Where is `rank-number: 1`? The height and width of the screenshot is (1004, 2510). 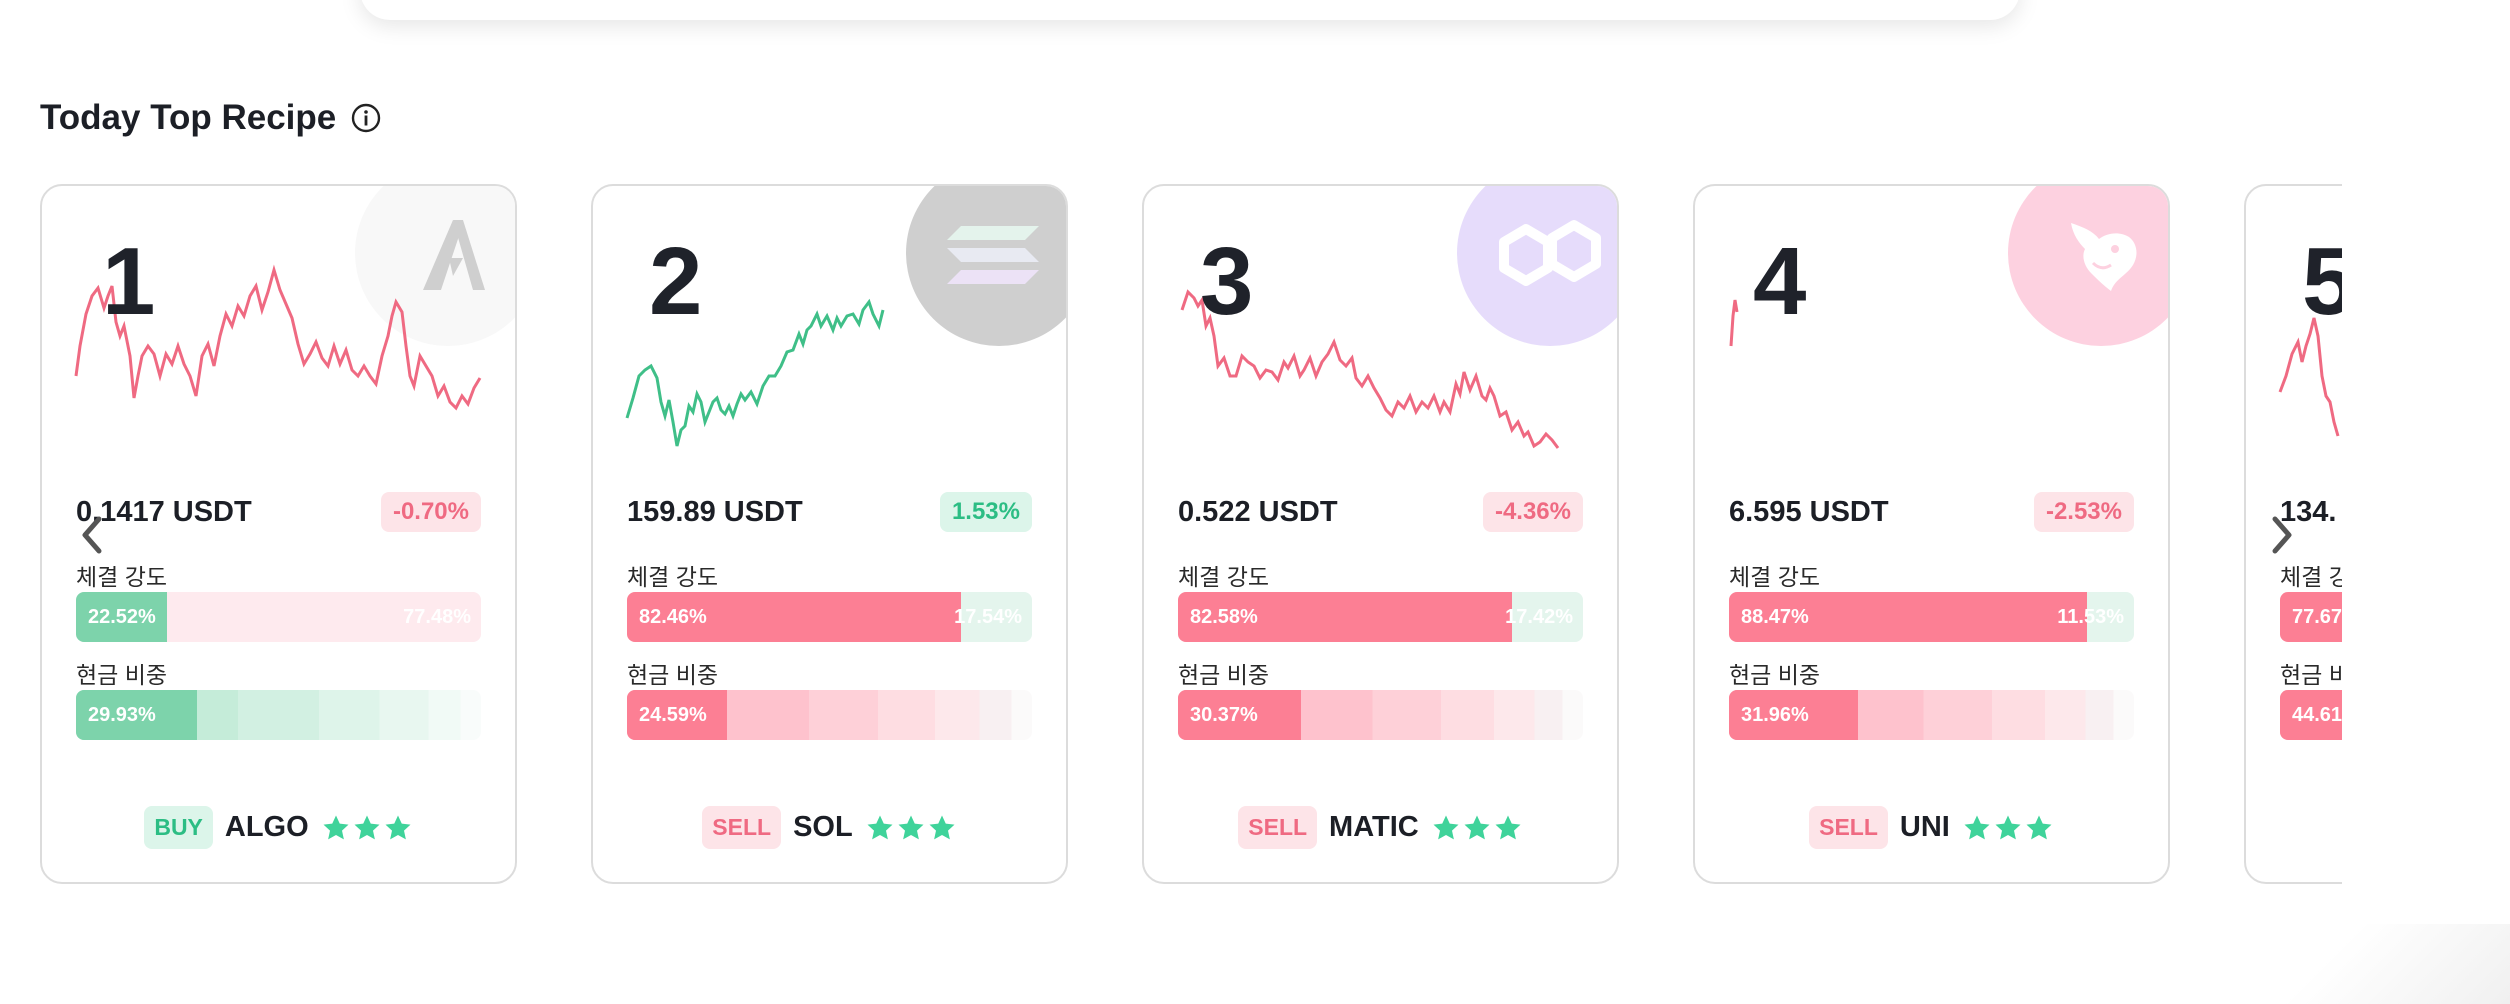 rank-number: 1 is located at coordinates (129, 281).